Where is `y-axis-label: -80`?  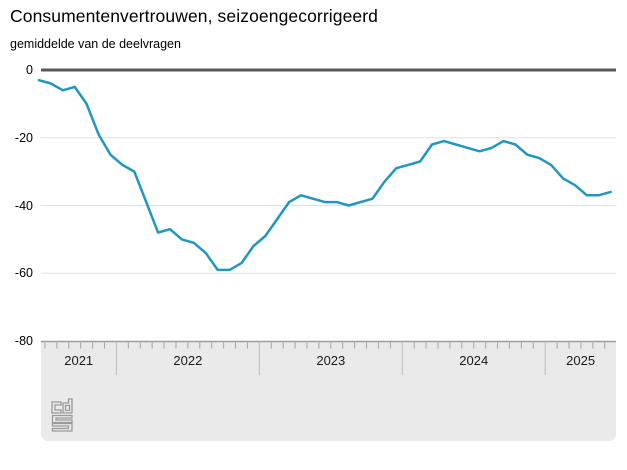
y-axis-label: -80 is located at coordinates (23, 341).